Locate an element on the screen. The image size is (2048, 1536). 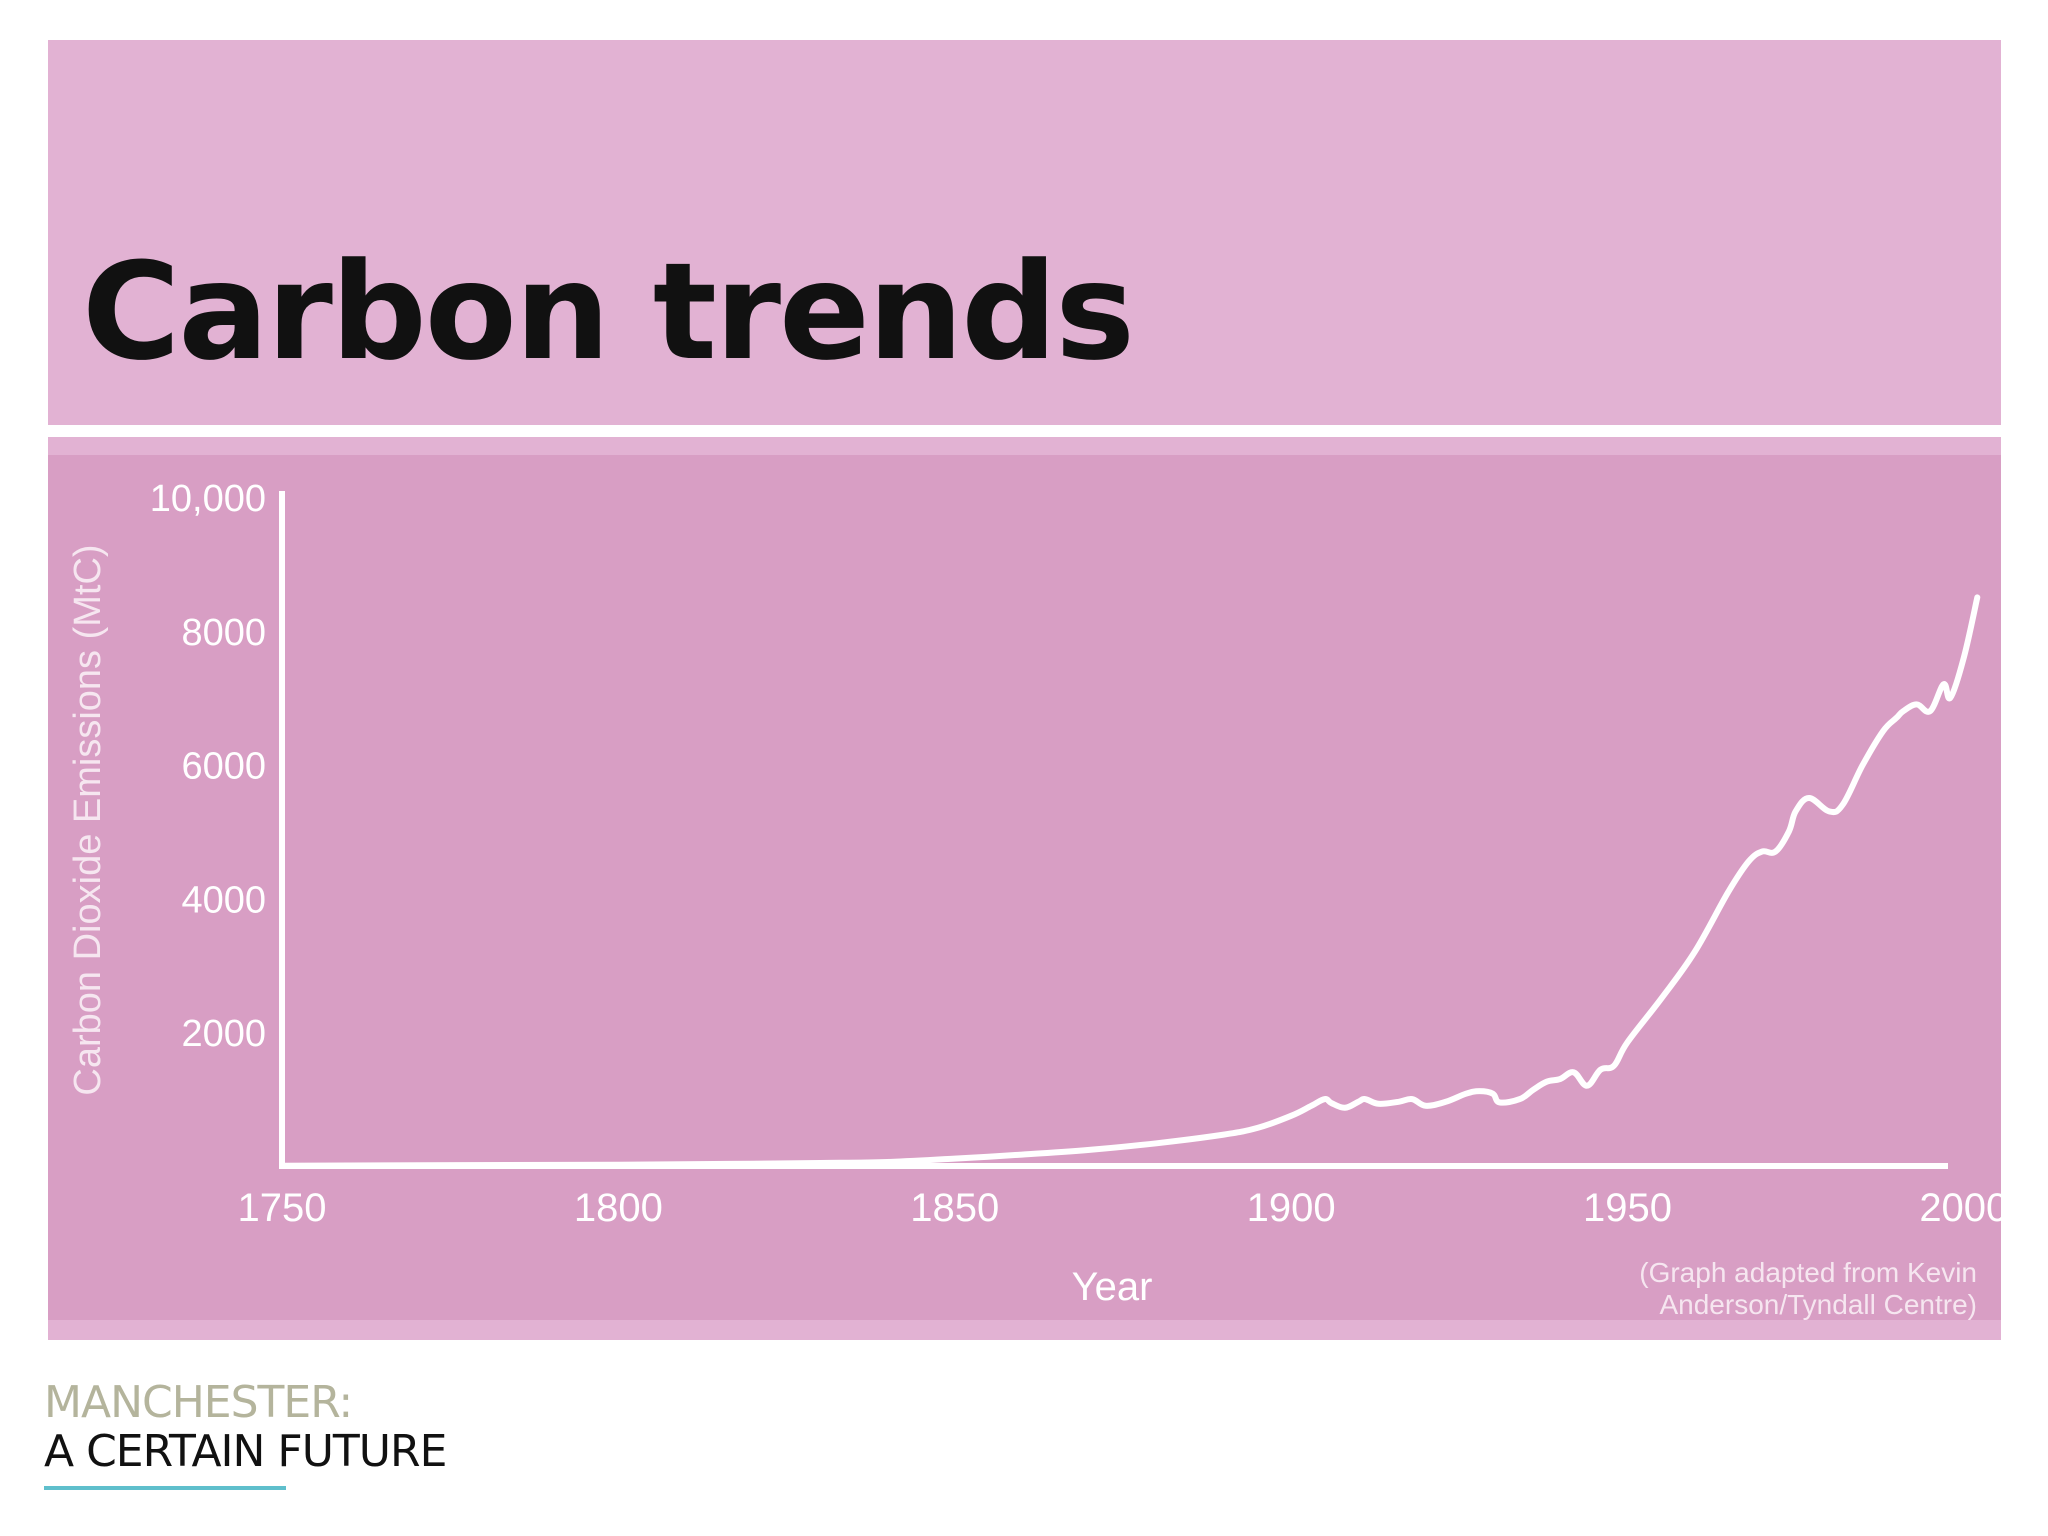
x-tick-label: 1800 is located at coordinates (618, 1208).